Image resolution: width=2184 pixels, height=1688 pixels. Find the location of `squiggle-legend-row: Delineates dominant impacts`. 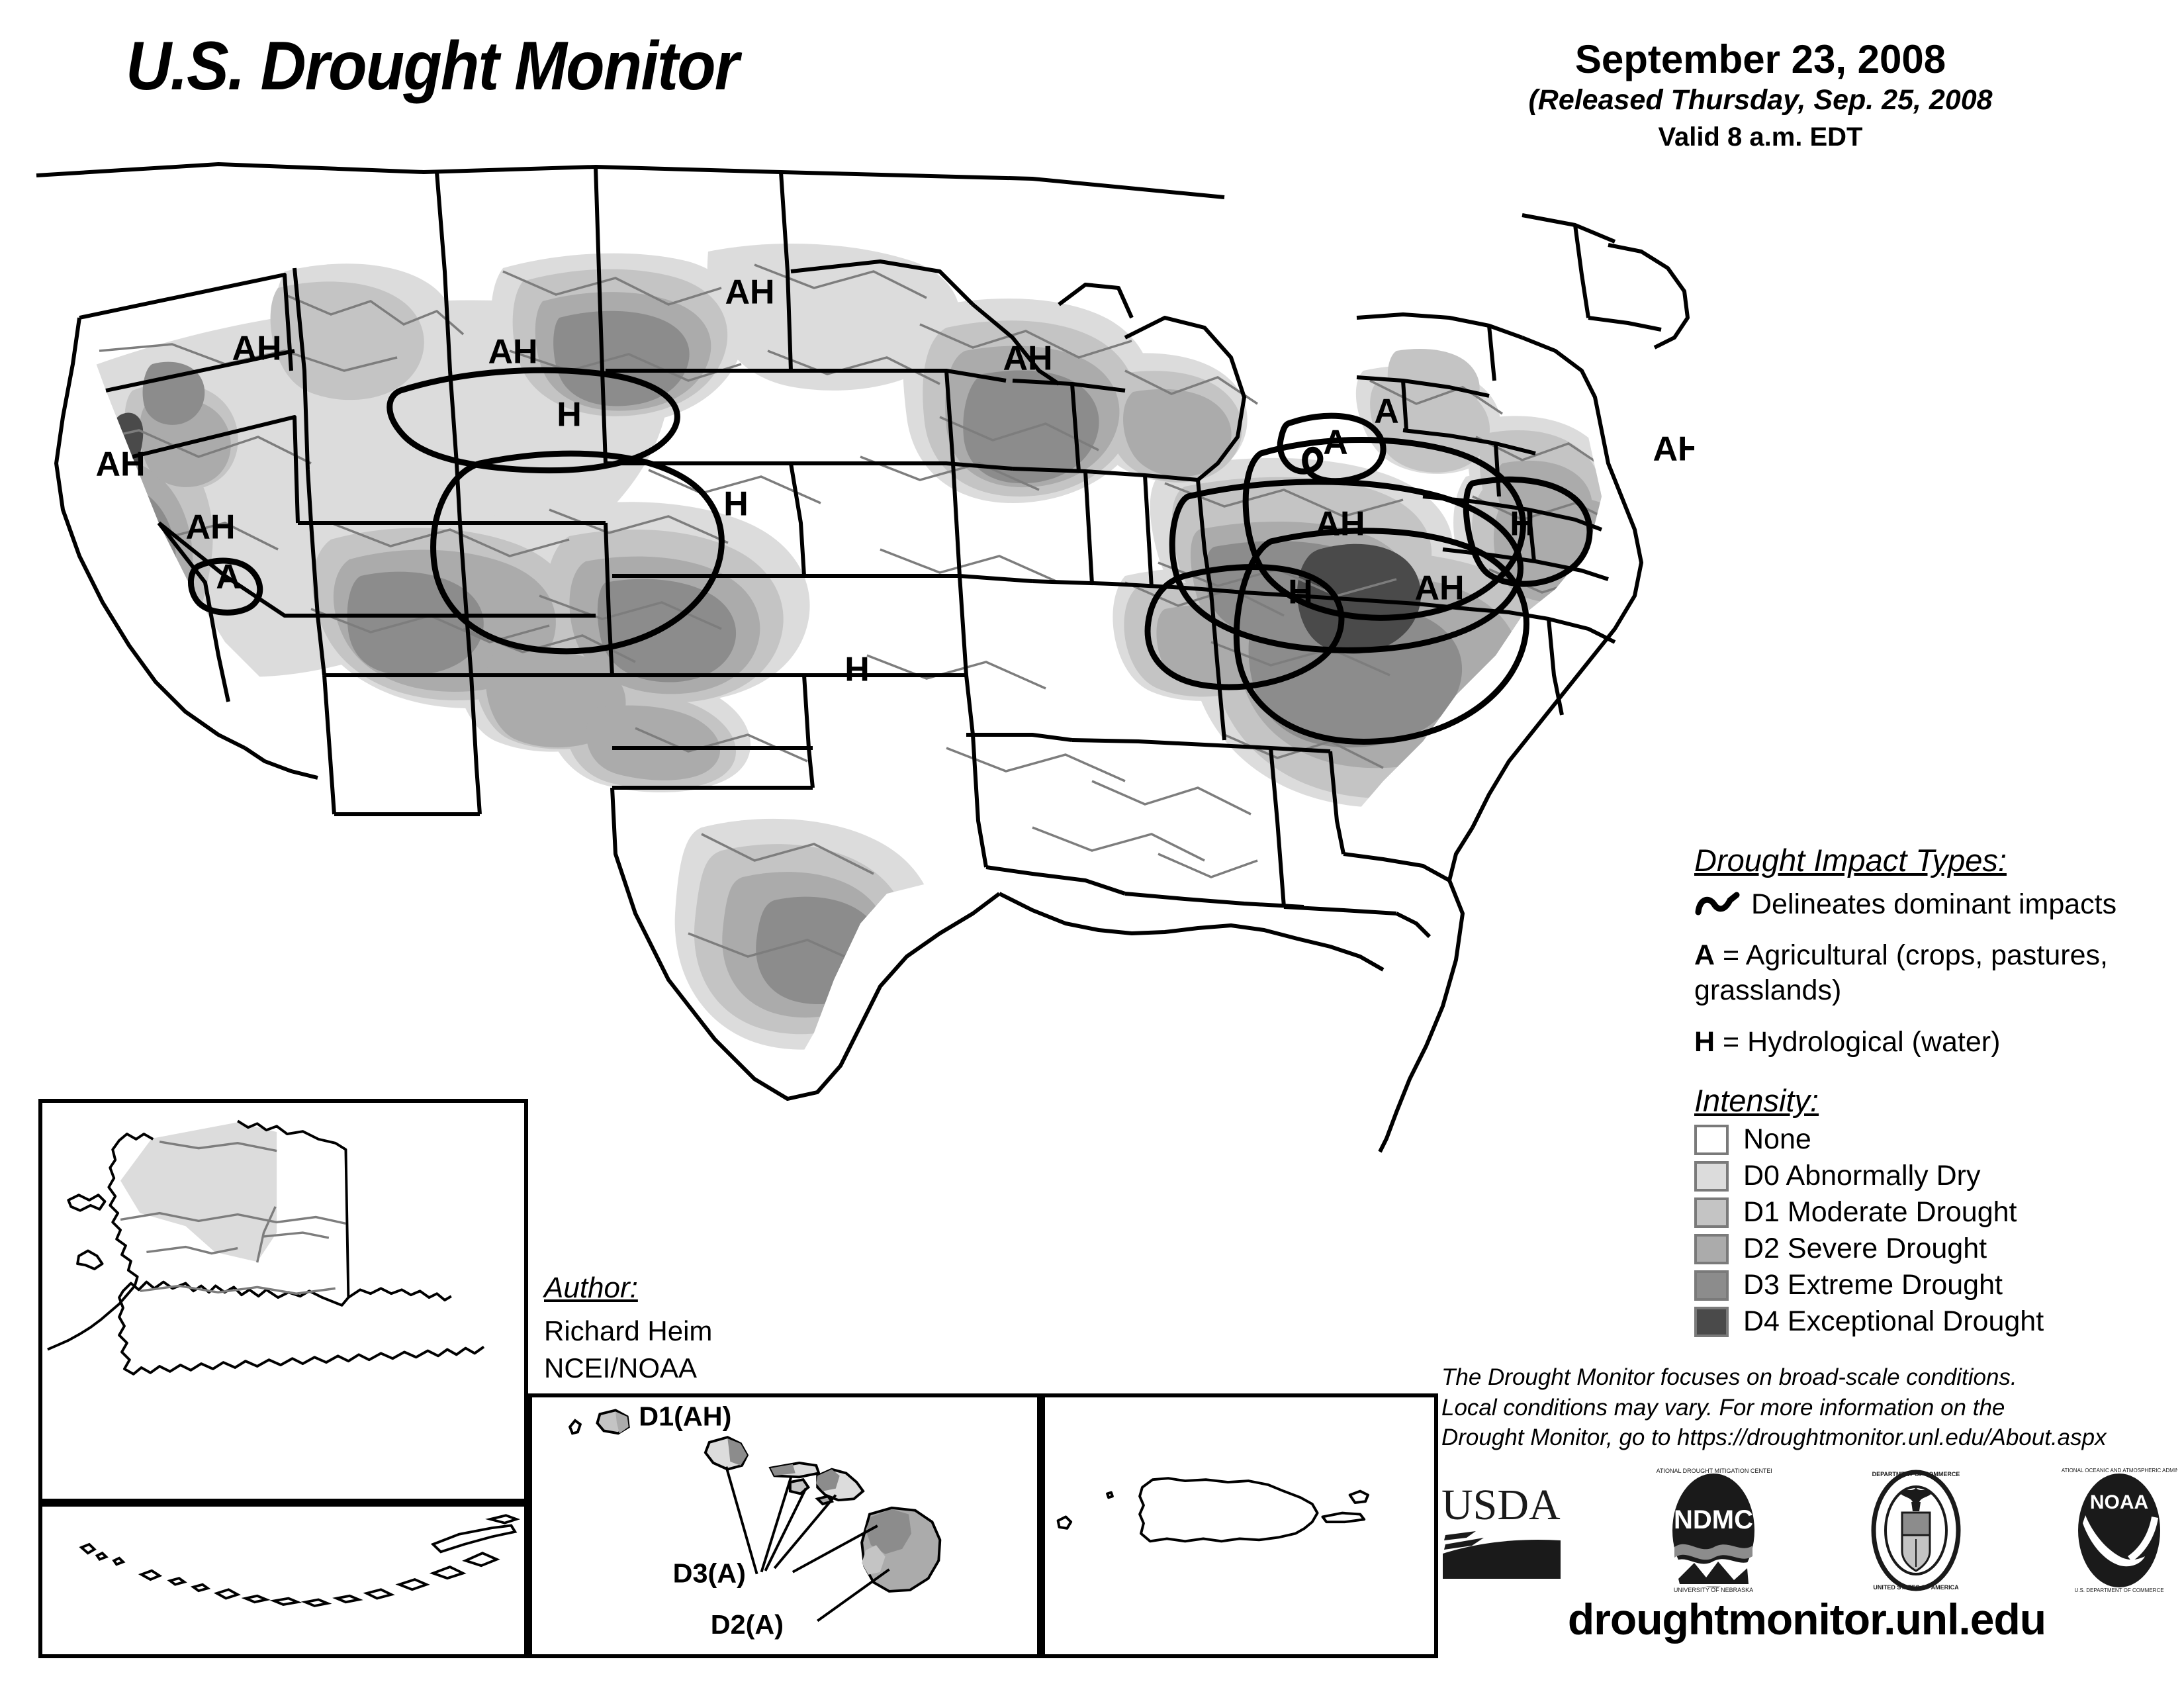

squiggle-legend-row: Delineates dominant impacts is located at coordinates (1932, 904).